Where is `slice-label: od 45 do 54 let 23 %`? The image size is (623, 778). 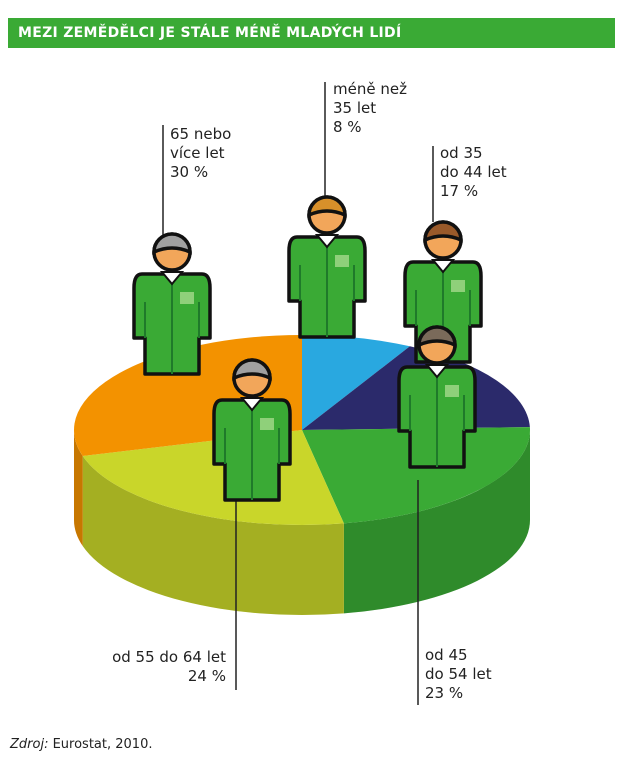
slice-label: od 45 do 54 let 23 % is located at coordinates (458, 674).